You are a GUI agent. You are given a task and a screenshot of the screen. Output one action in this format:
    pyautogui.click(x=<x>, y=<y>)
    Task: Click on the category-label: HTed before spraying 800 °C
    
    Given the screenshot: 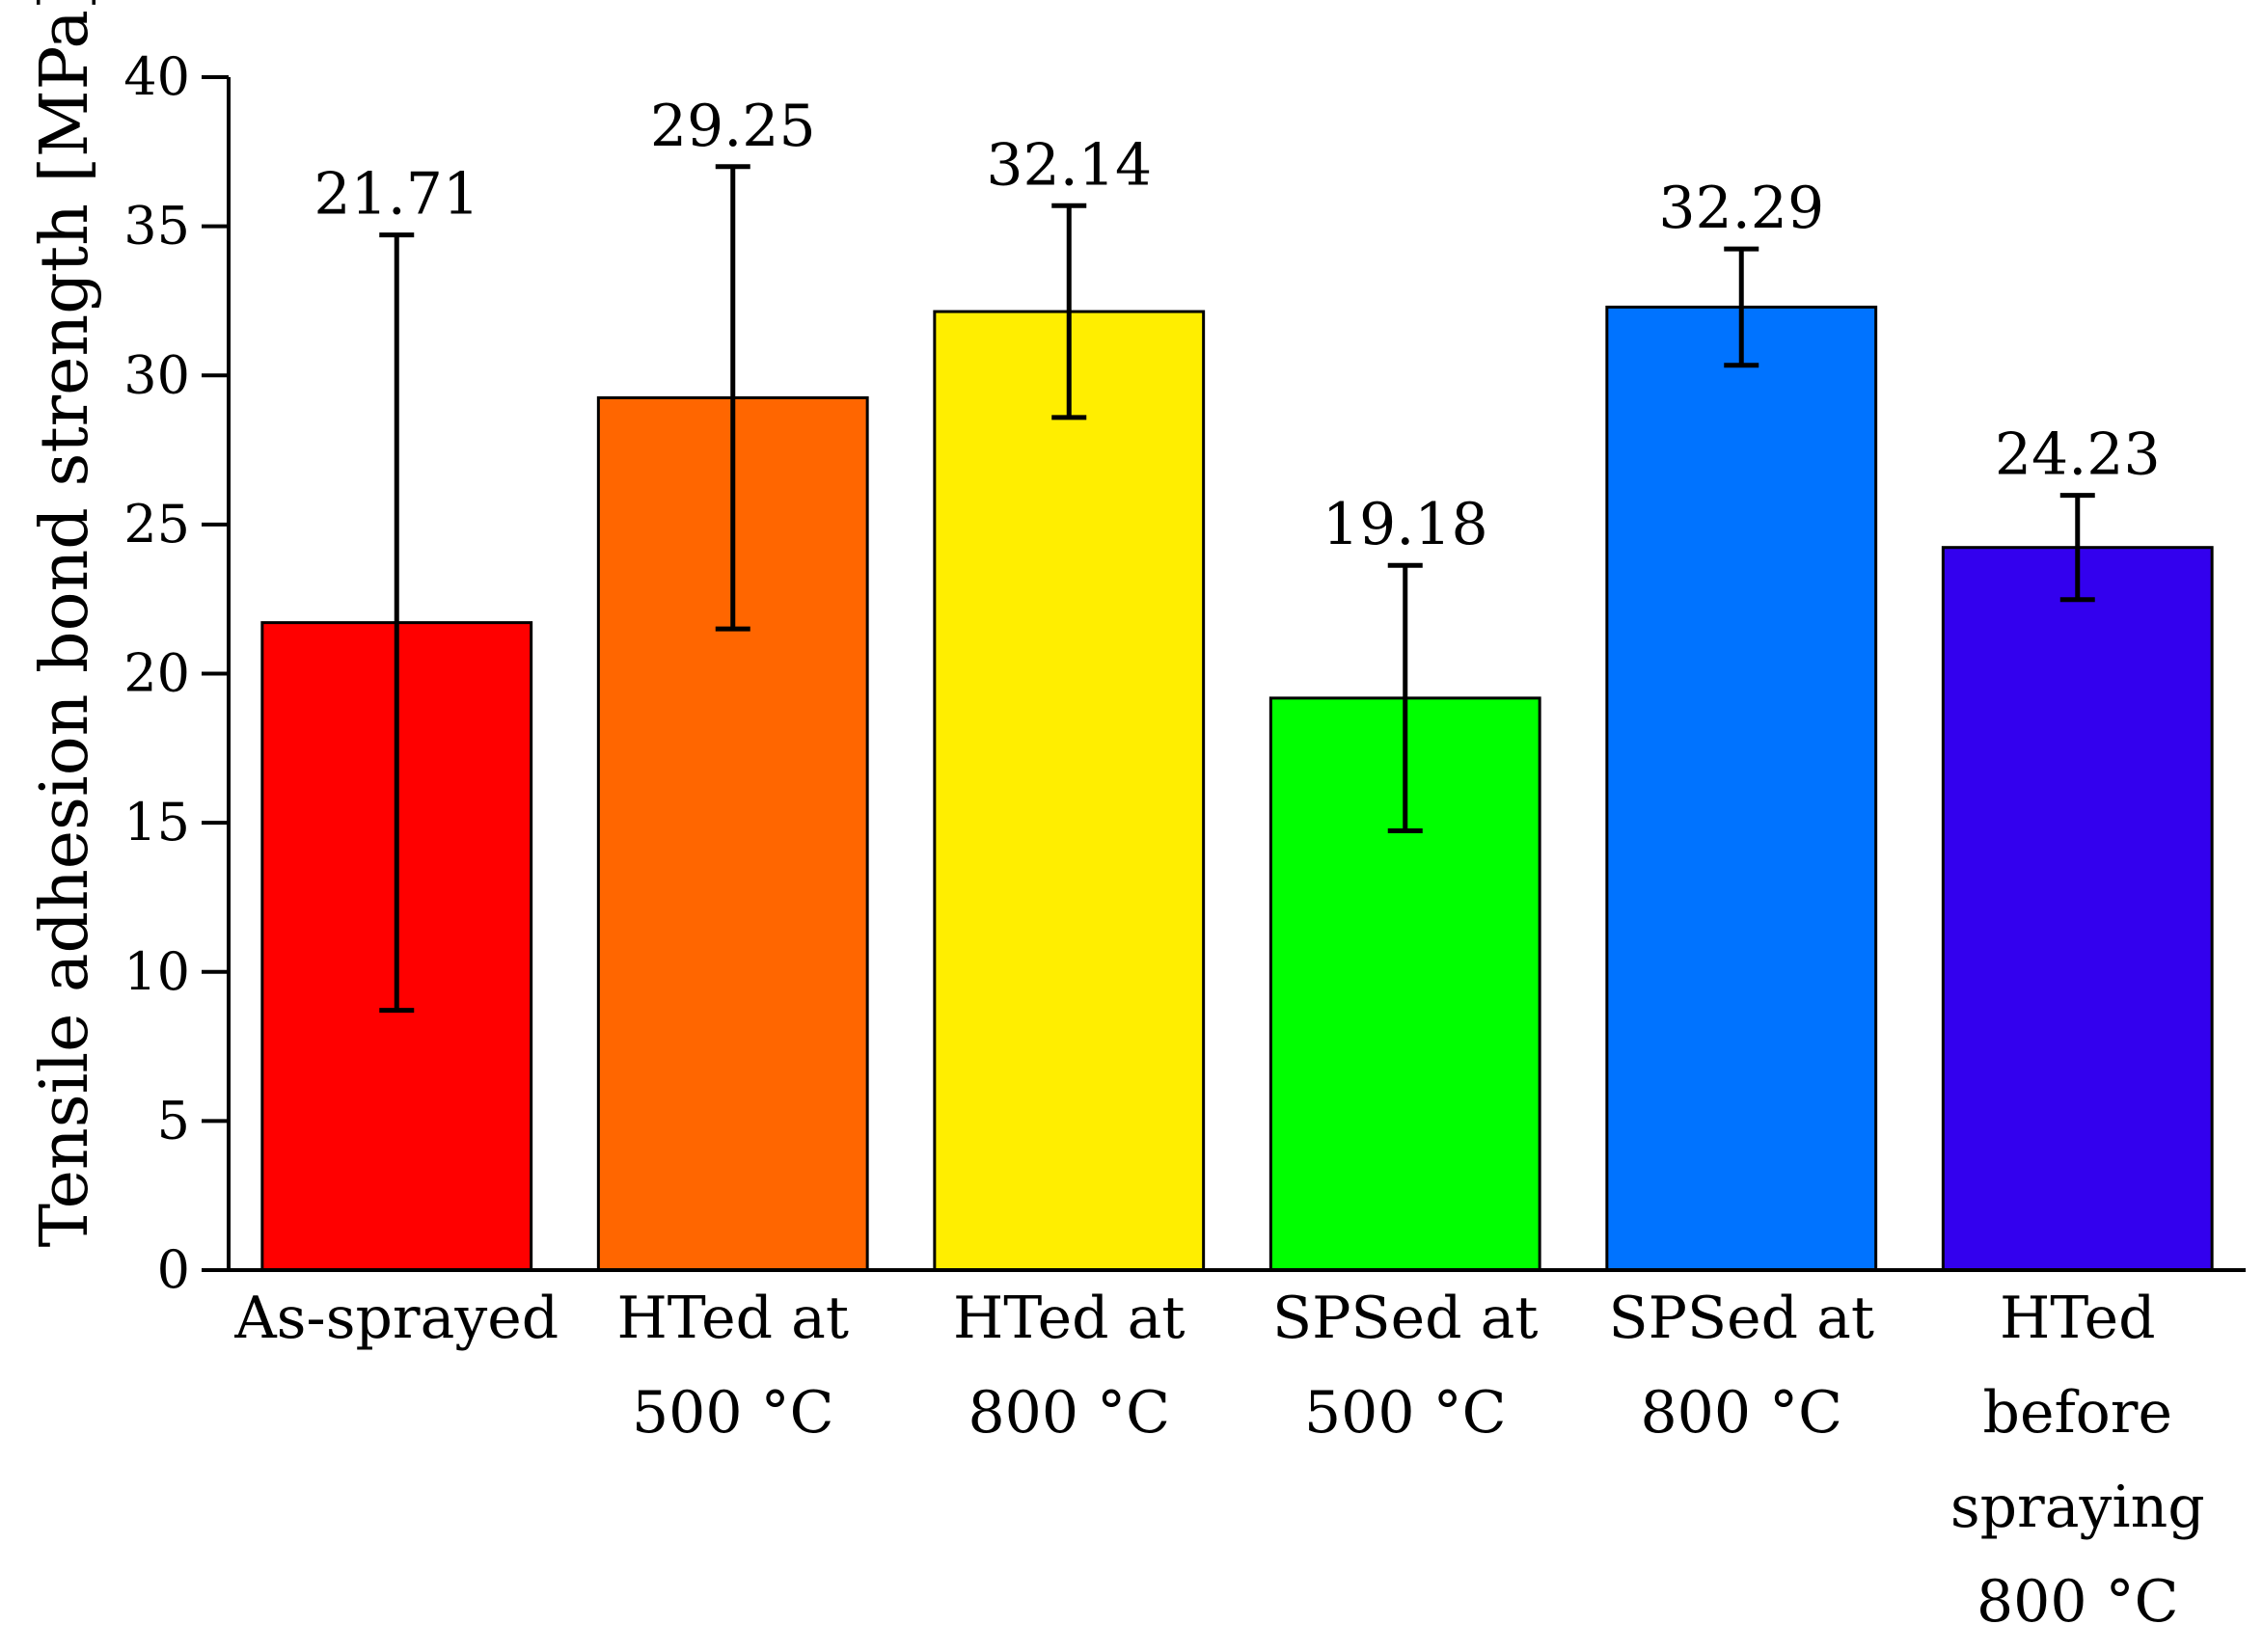 What is the action you would take?
    pyautogui.click(x=2078, y=1460)
    